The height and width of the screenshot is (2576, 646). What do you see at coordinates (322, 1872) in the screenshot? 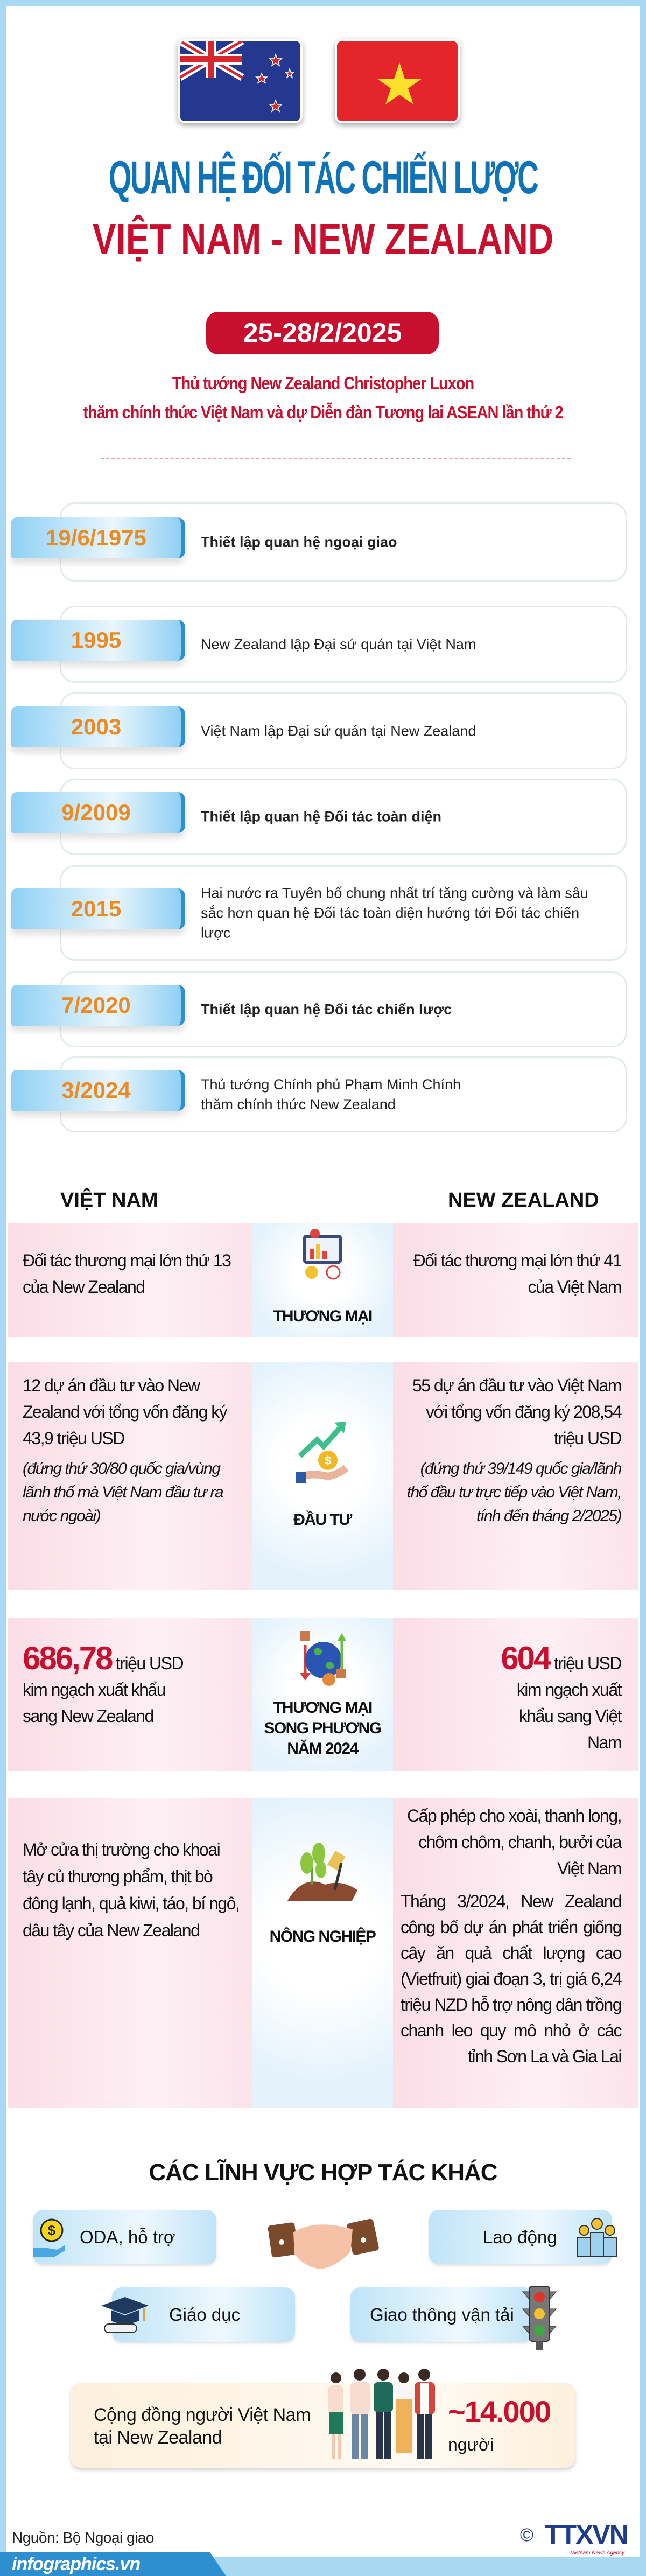
I see `agriculture-plant-icon` at bounding box center [322, 1872].